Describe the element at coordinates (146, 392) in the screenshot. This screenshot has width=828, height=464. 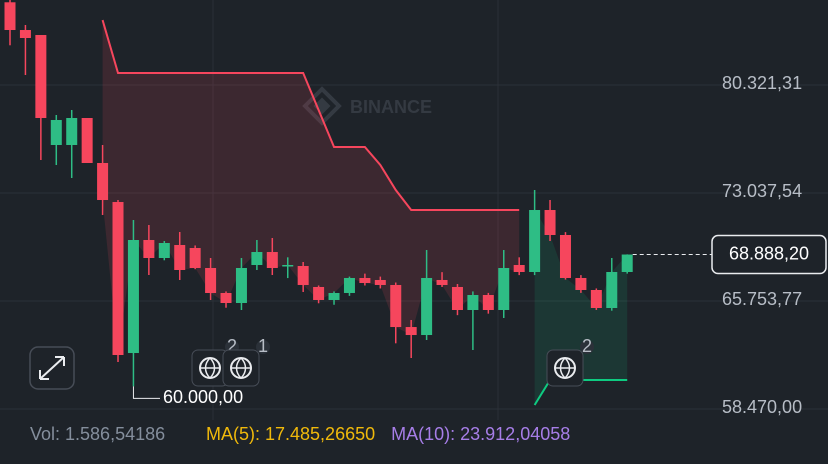
I see `low-marker-line` at that location.